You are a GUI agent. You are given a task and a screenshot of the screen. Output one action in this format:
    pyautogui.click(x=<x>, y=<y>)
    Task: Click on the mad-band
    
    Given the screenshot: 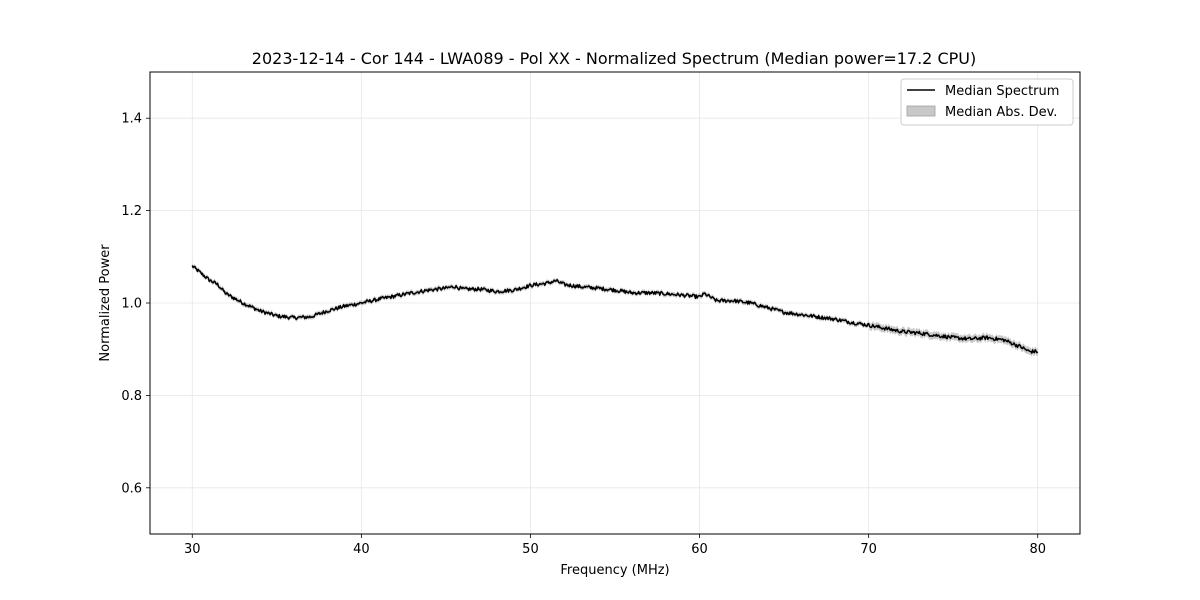 What is the action you would take?
    pyautogui.click(x=615, y=310)
    